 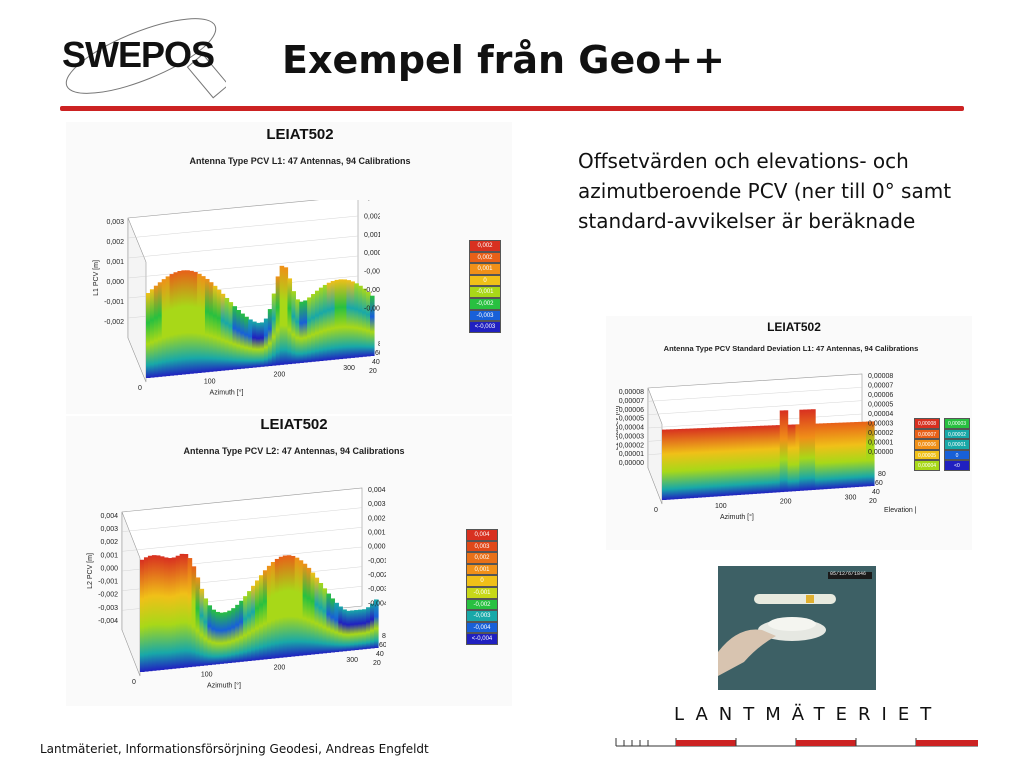 I want to click on legend-entry: 0,00005, so click(x=927, y=454).